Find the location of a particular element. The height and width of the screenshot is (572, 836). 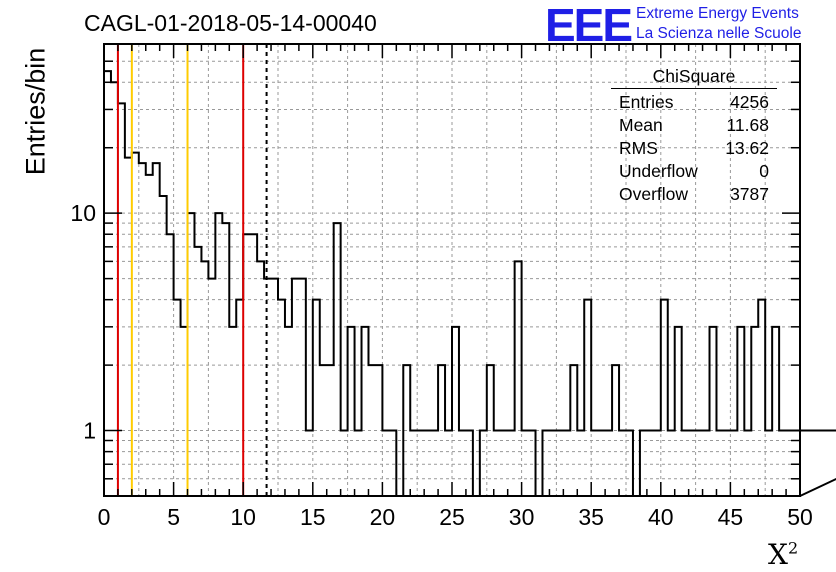

stats-label: Entries is located at coordinates (646, 102).